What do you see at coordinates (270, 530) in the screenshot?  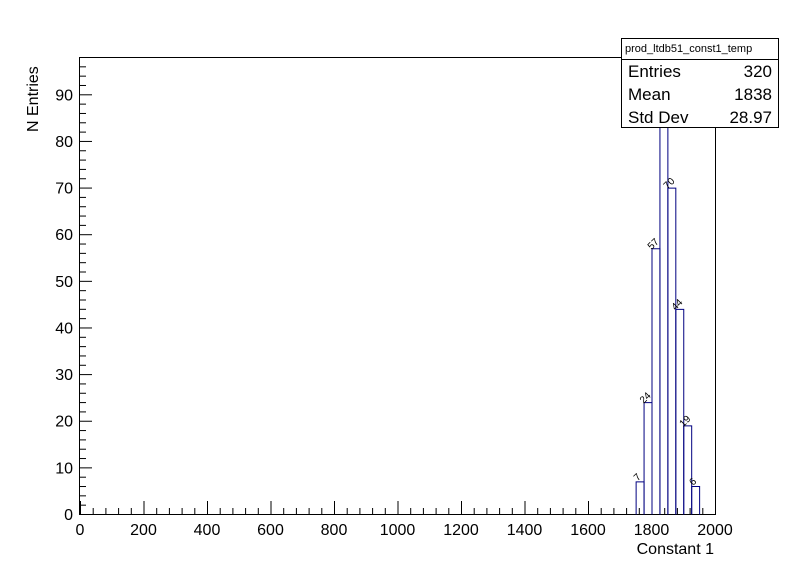 I see `x-tick-label: 600` at bounding box center [270, 530].